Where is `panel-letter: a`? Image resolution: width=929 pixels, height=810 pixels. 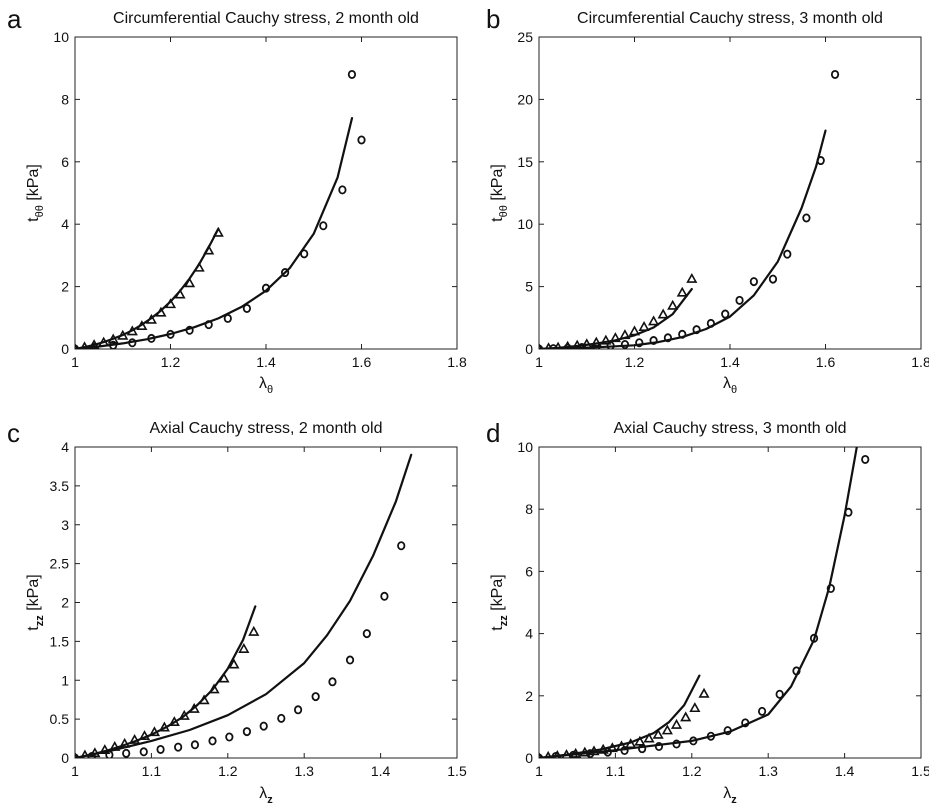 panel-letter: a is located at coordinates (14, 19).